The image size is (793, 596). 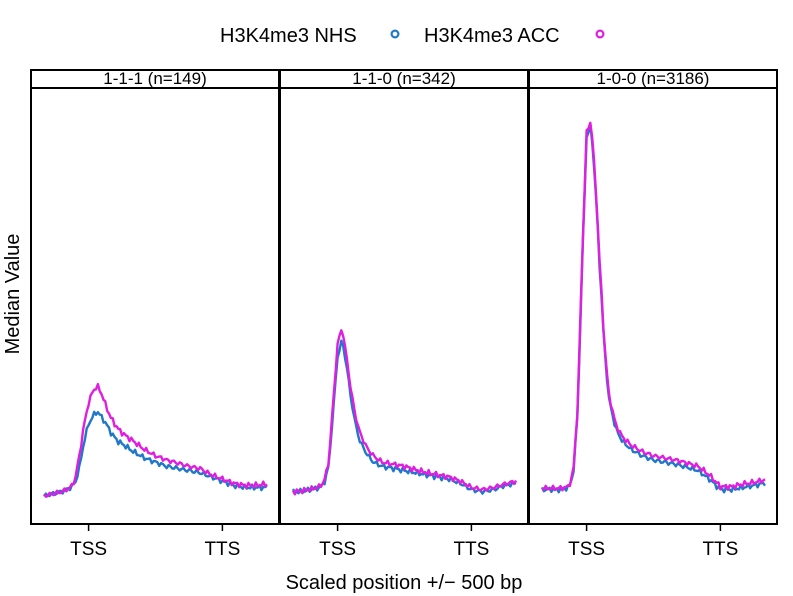 I want to click on x-tick-label-1-0: TSS, so click(x=337, y=549).